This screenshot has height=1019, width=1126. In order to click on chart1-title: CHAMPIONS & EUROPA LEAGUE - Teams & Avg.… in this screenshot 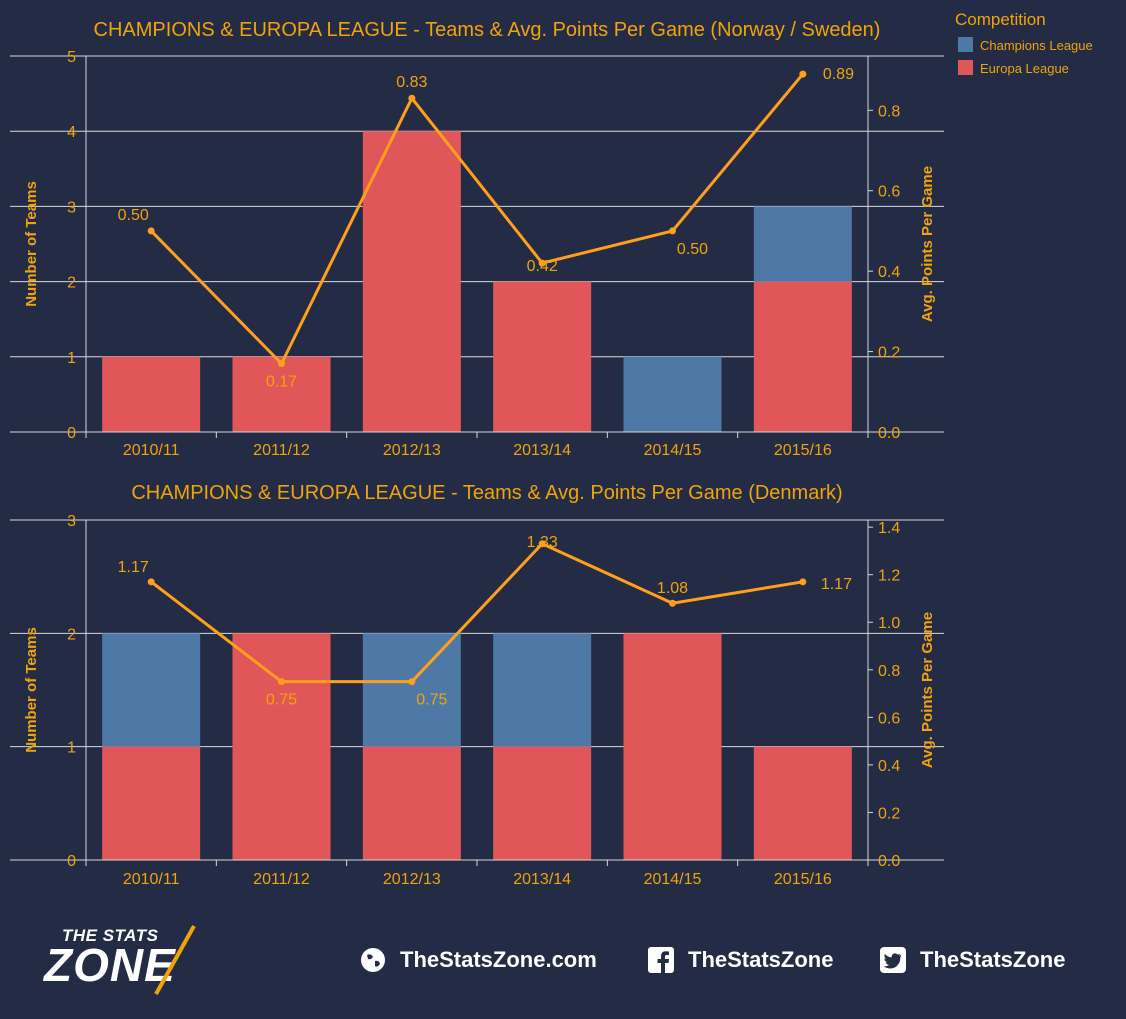, I will do `click(487, 30)`.